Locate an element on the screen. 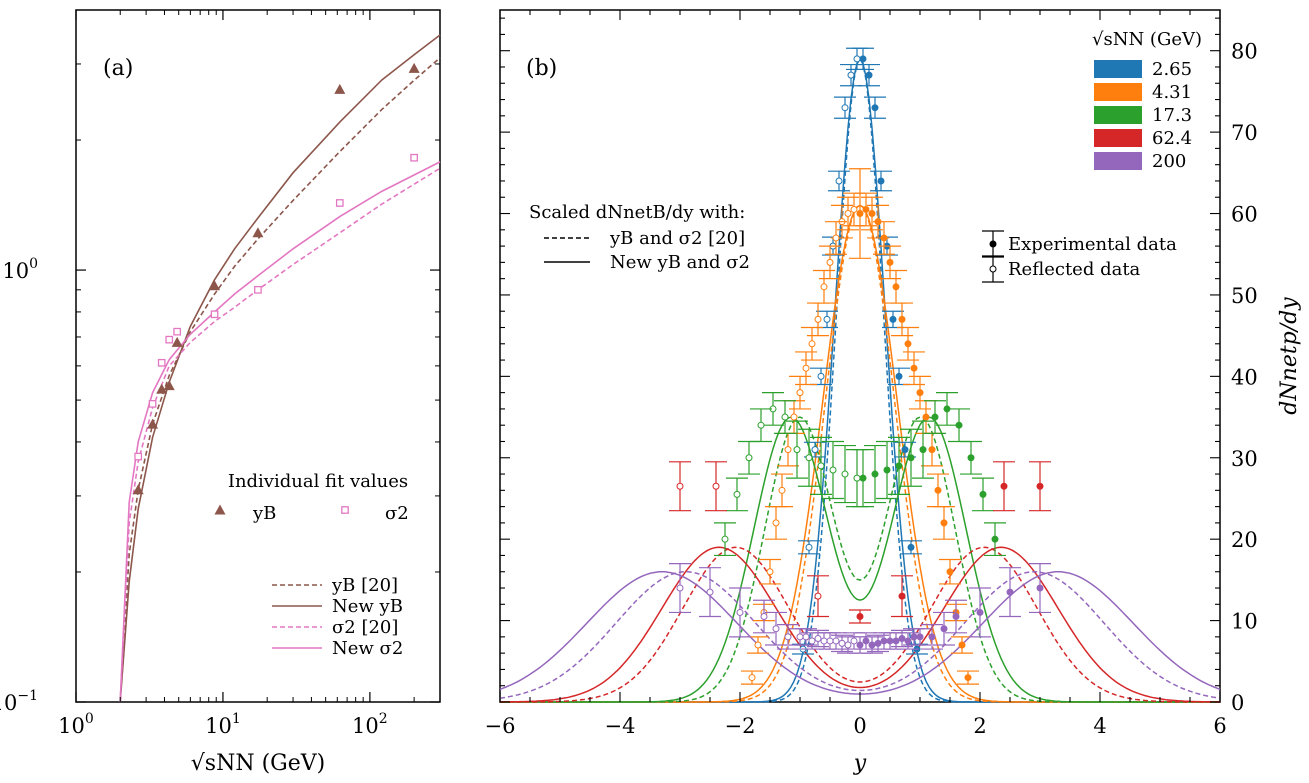 The height and width of the screenshot is (783, 1309). legend-line-label-2: σ2 [20] is located at coordinates (365, 627).